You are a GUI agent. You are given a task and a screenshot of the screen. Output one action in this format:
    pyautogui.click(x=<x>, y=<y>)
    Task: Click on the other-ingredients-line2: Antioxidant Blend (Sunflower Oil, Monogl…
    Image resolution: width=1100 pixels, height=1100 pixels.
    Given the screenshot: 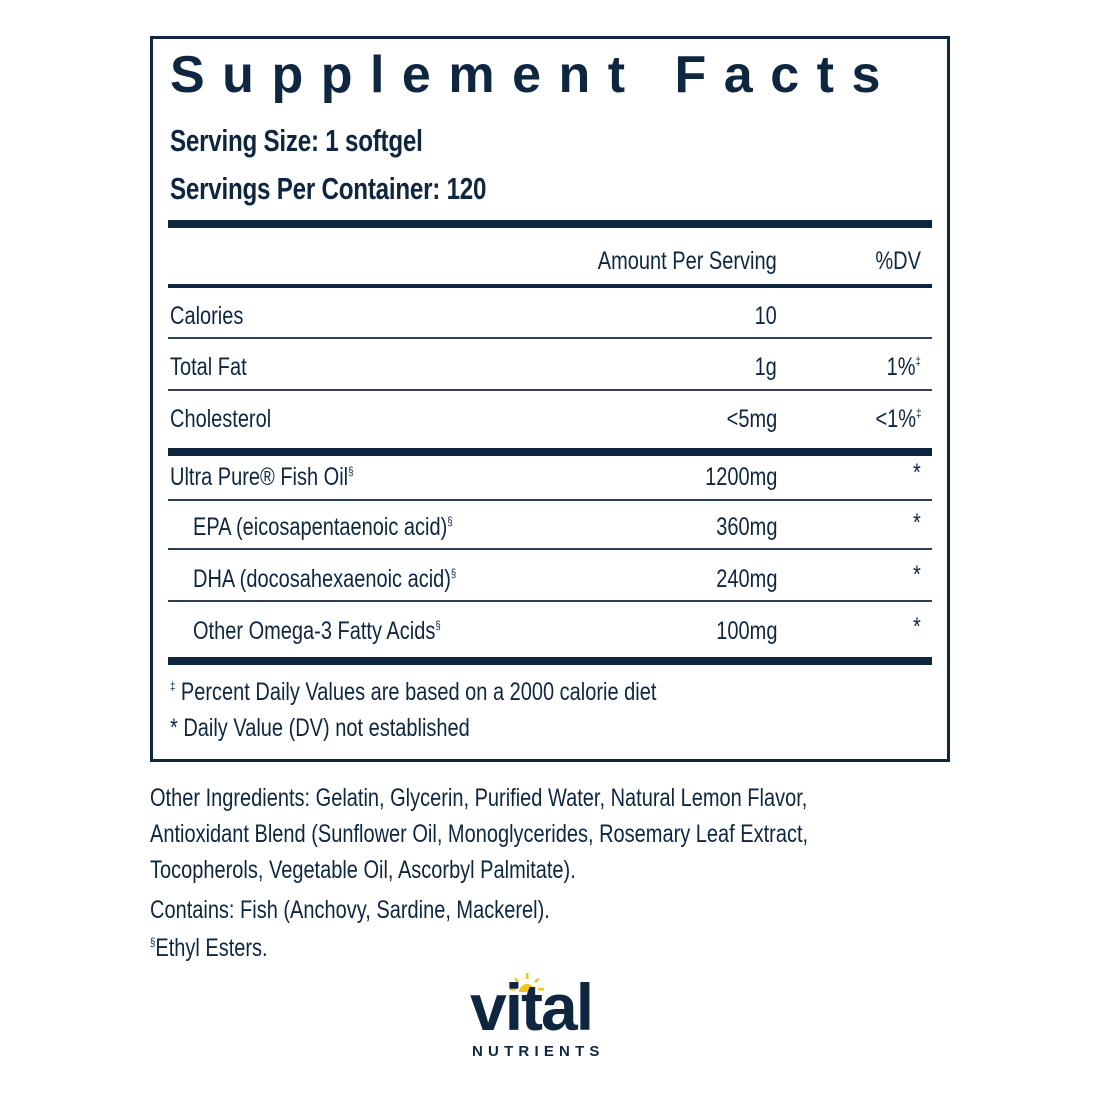 What is the action you would take?
    pyautogui.click(x=479, y=834)
    